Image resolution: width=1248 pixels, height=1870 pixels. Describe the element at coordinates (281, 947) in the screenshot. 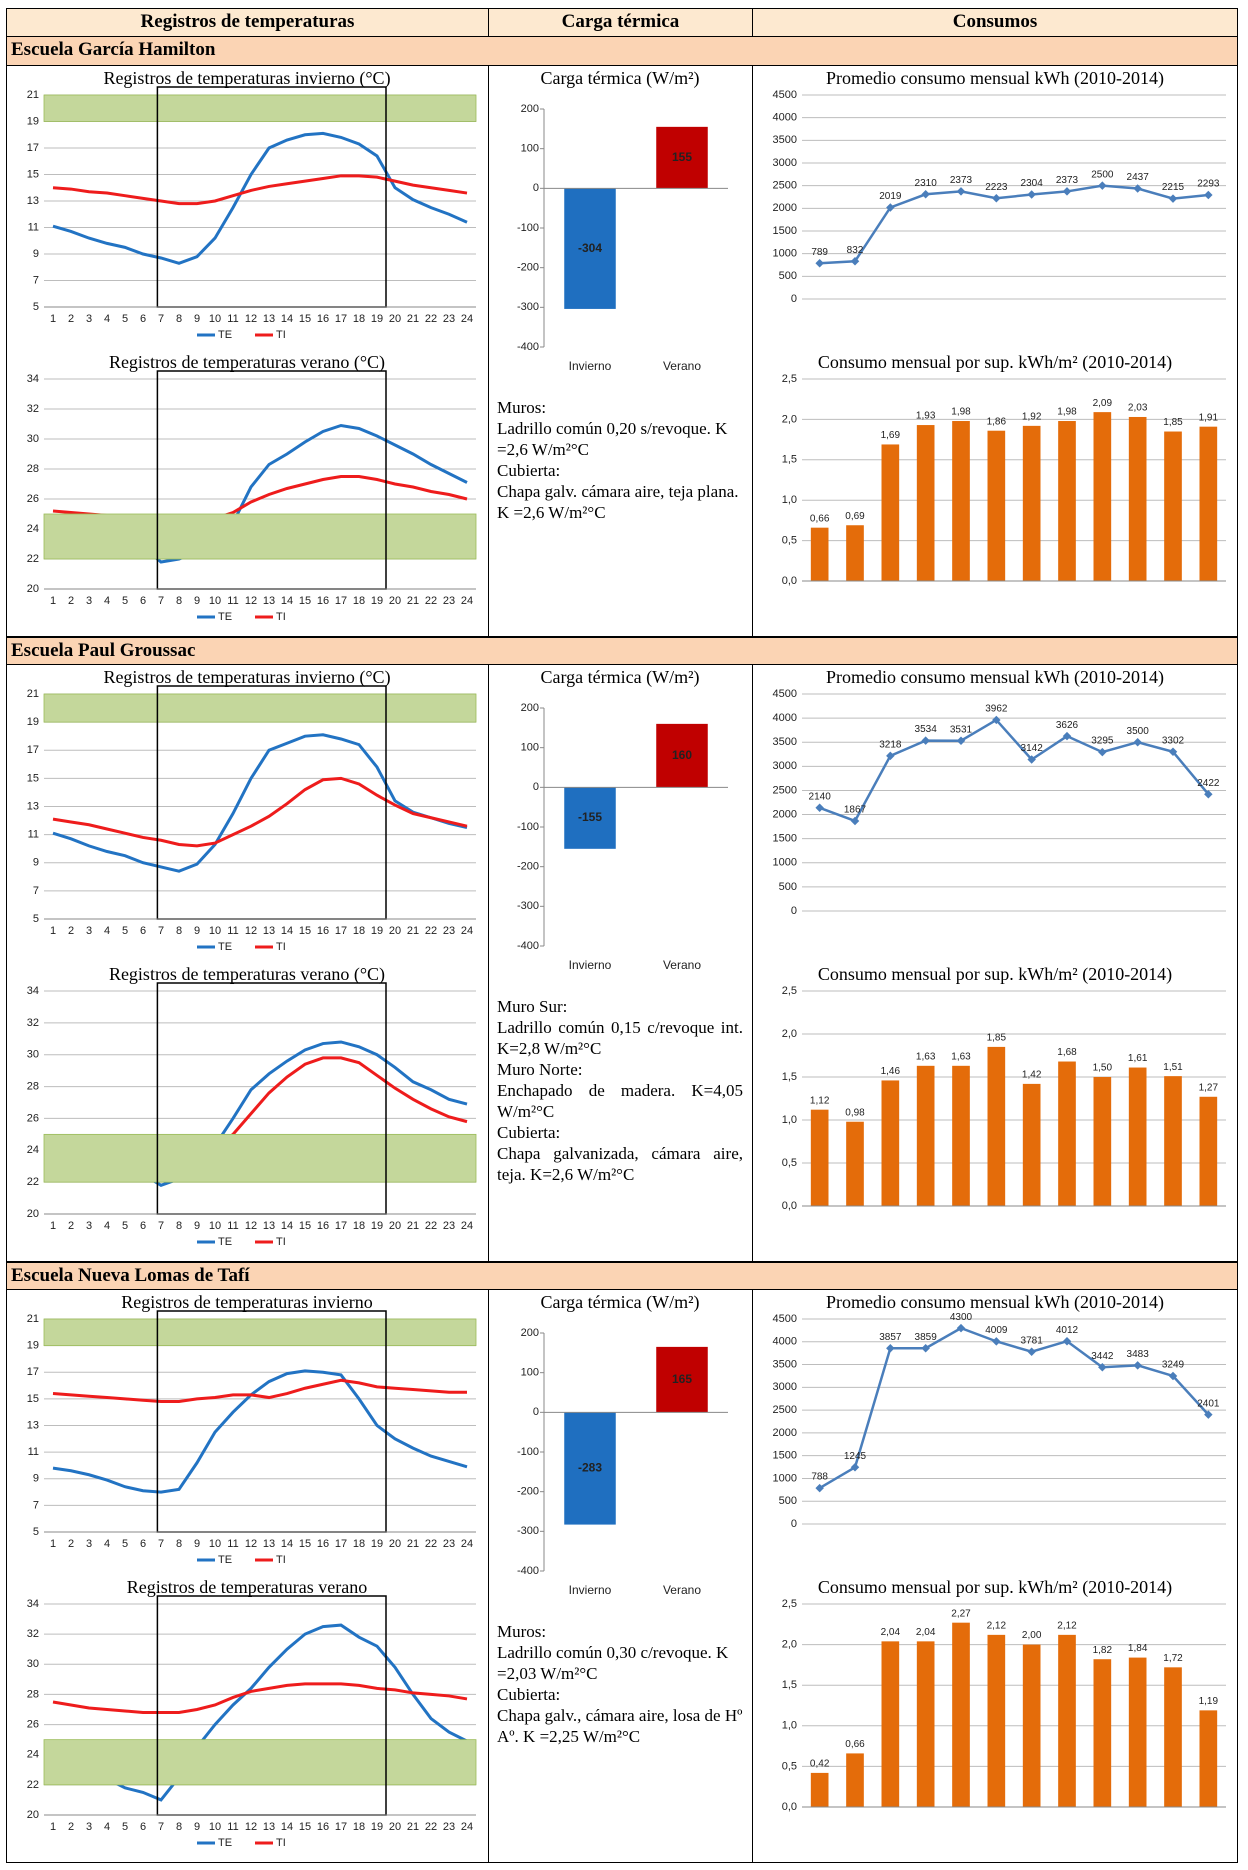

I see `legend-label: TI` at that location.